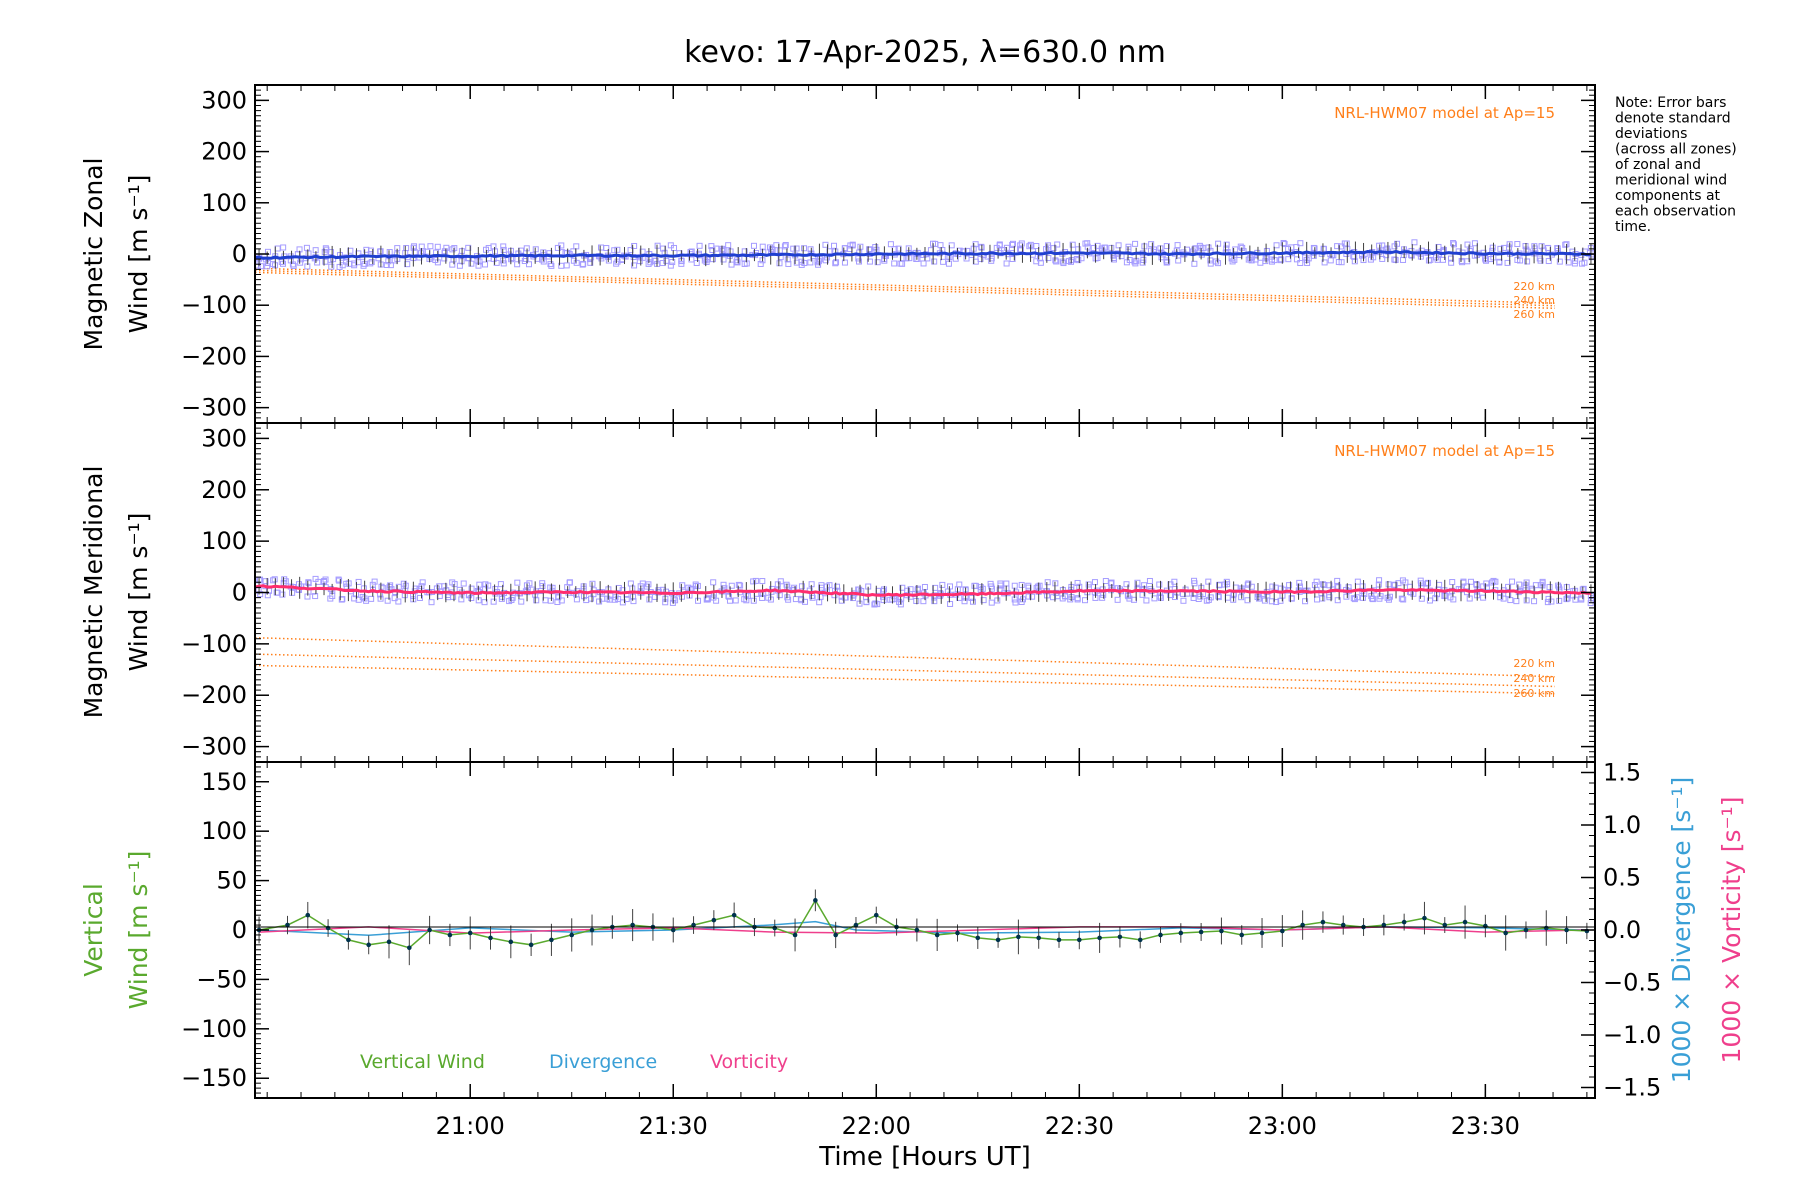  I want to click on right-tick-label: 1.0, so click(1622, 825).